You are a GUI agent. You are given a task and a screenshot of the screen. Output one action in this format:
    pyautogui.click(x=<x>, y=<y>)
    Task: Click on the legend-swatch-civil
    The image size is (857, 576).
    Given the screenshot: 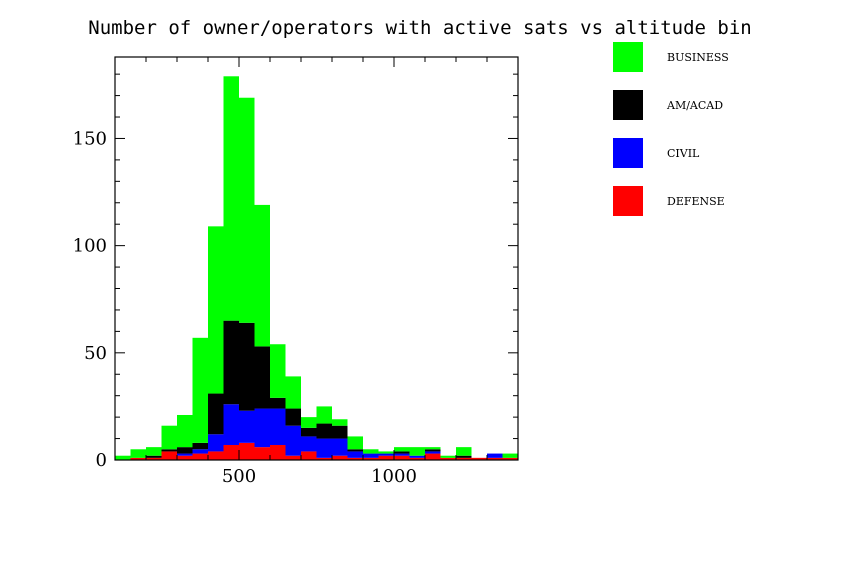 What is the action you would take?
    pyautogui.click(x=628, y=153)
    